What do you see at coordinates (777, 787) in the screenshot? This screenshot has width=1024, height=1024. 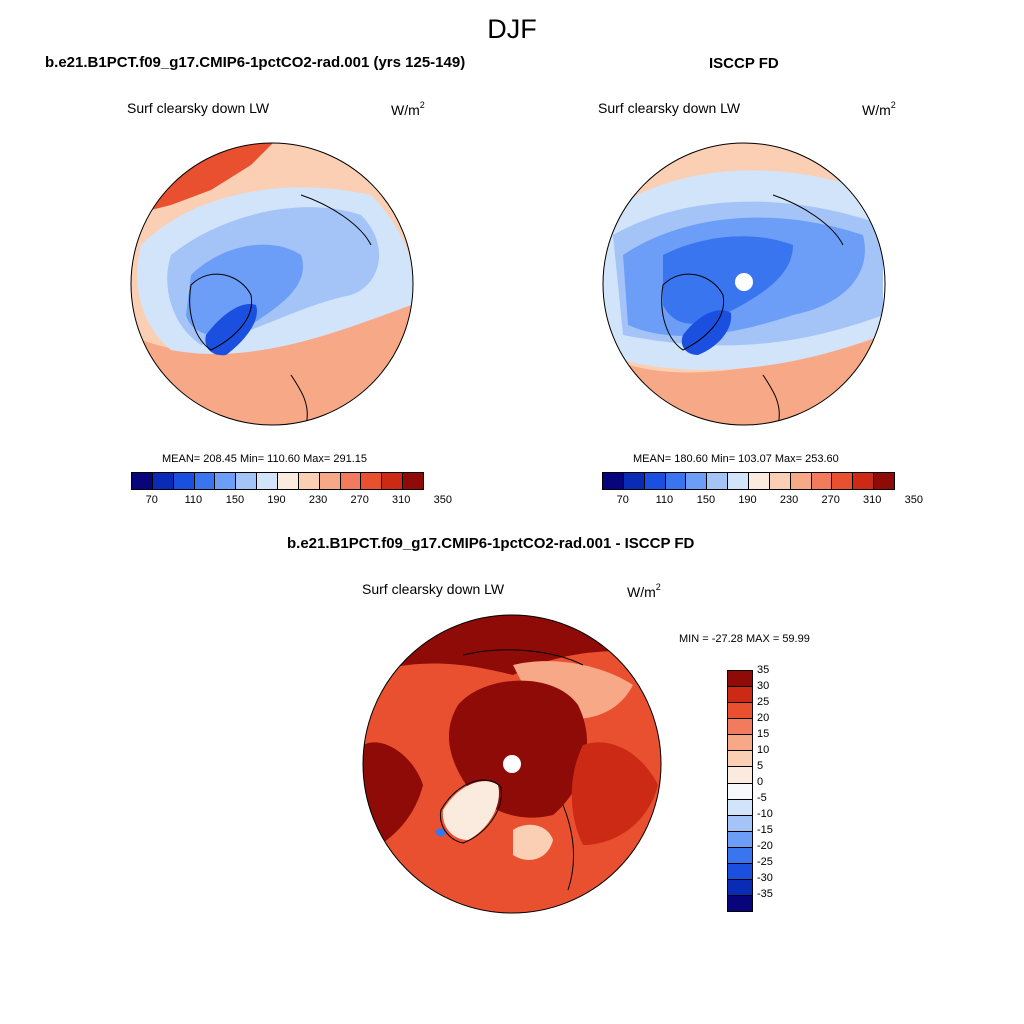 I see `diff-colorbar-ticks: -35 -30 -25 -20 -15 -10 -5 0 5 10 15 20 25 30 35` at bounding box center [777, 787].